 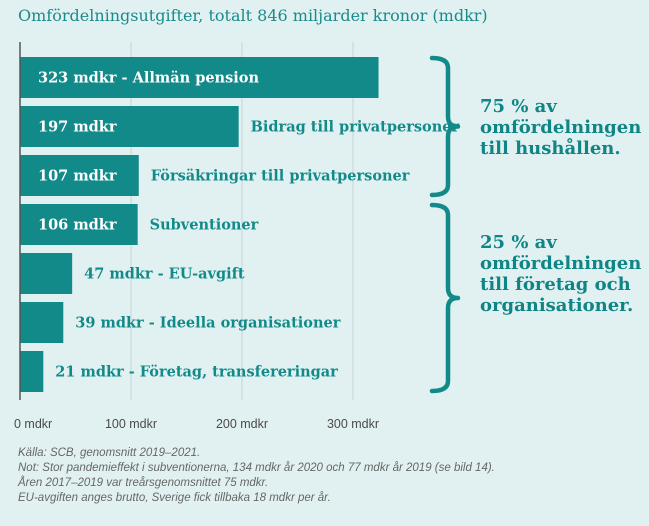 What do you see at coordinates (242, 424) in the screenshot?
I see `x-tick-label: 200 mdkr` at bounding box center [242, 424].